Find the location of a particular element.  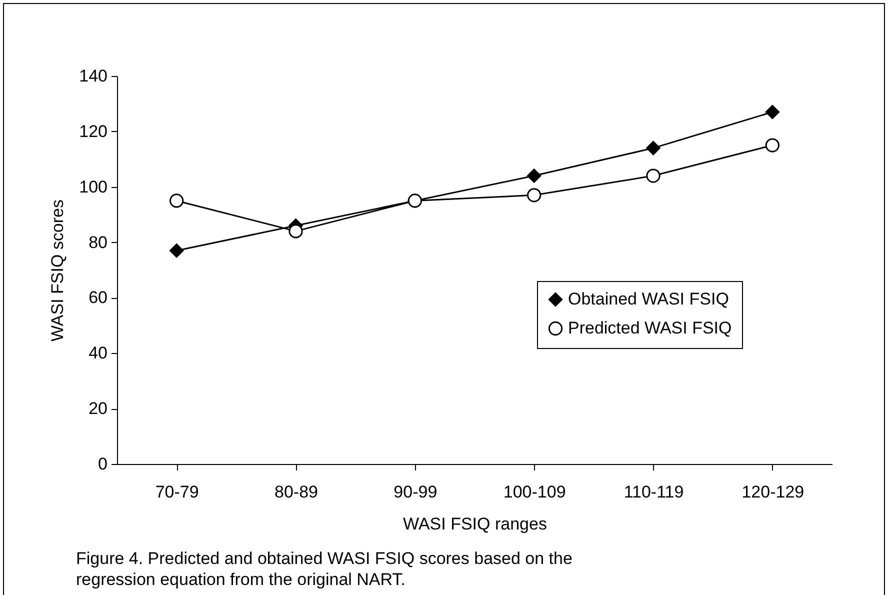

y-tick-label: 140 is located at coordinates (93, 76).